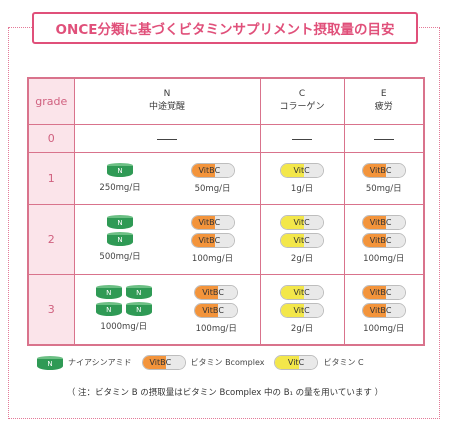  Describe the element at coordinates (51, 309) in the screenshot. I see `grade-cell: 3` at that location.